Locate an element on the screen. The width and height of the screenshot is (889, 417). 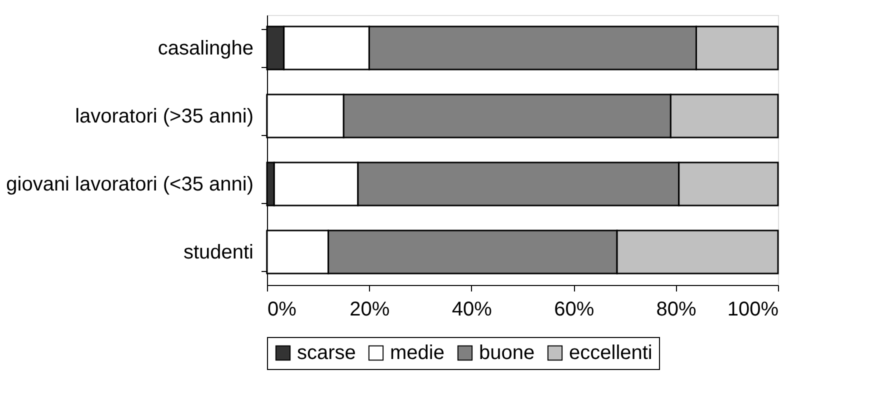
legend-label: medie is located at coordinates (417, 353).